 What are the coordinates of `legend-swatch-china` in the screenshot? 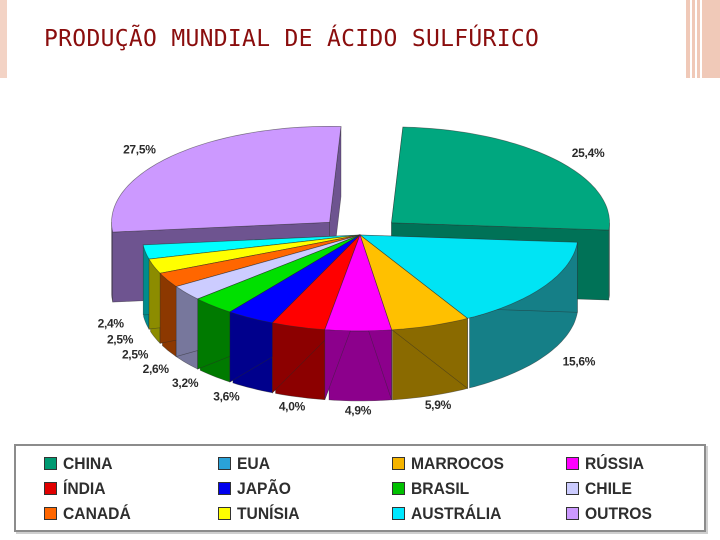 It's located at (50, 463).